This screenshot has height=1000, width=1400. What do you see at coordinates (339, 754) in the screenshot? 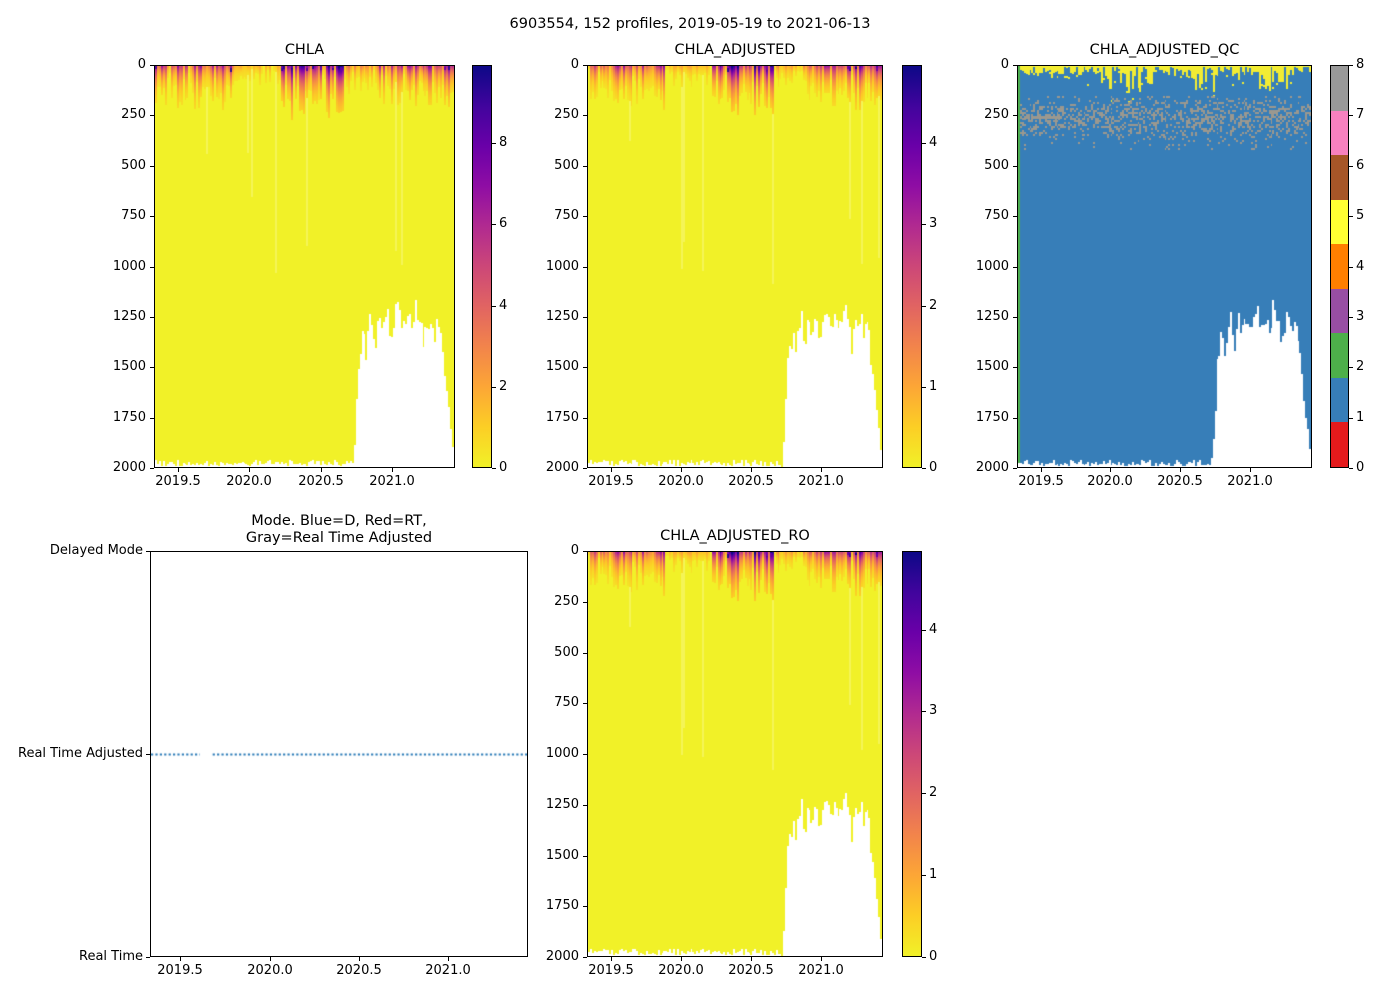
I see `panel-mode` at bounding box center [339, 754].